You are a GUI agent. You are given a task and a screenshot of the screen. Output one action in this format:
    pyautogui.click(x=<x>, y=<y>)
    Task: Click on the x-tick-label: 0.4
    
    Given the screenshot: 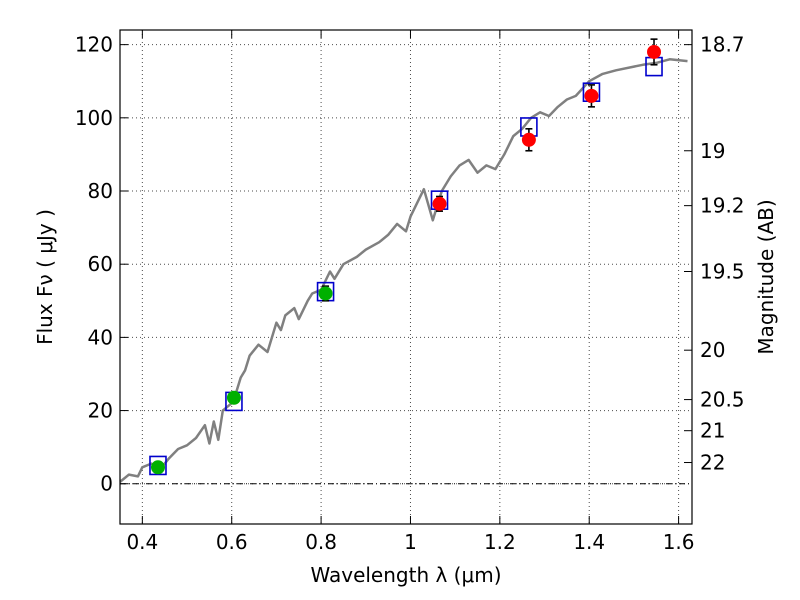 What is the action you would take?
    pyautogui.click(x=142, y=542)
    